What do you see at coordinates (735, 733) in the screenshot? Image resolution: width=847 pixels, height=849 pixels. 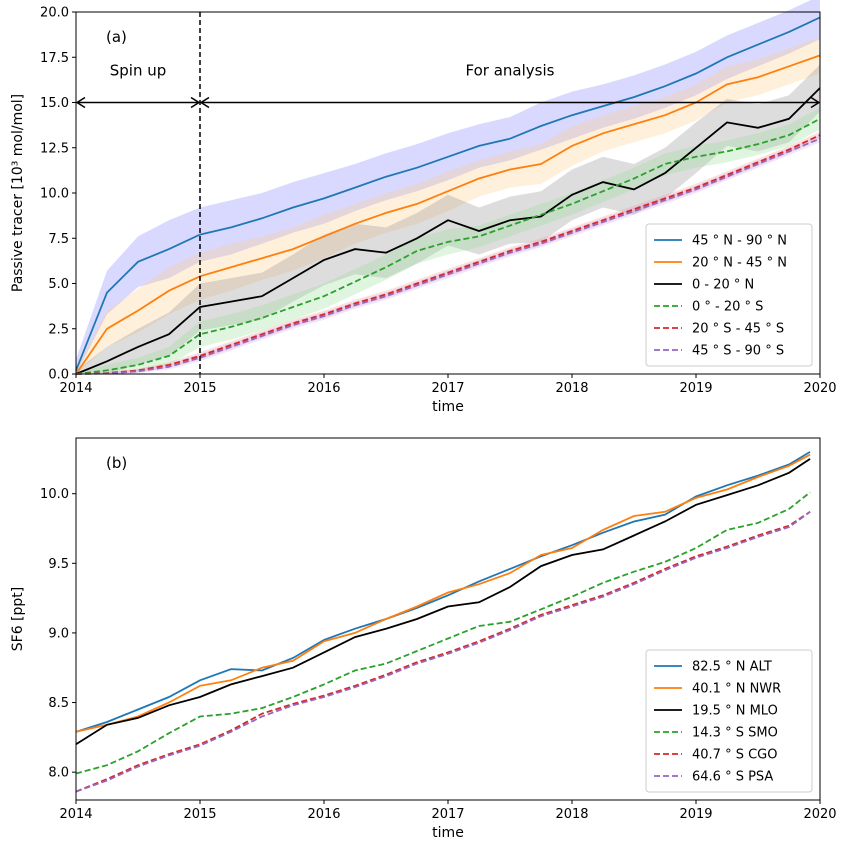 I see `legend-entry: 14.3 ° S SMO` at bounding box center [735, 733].